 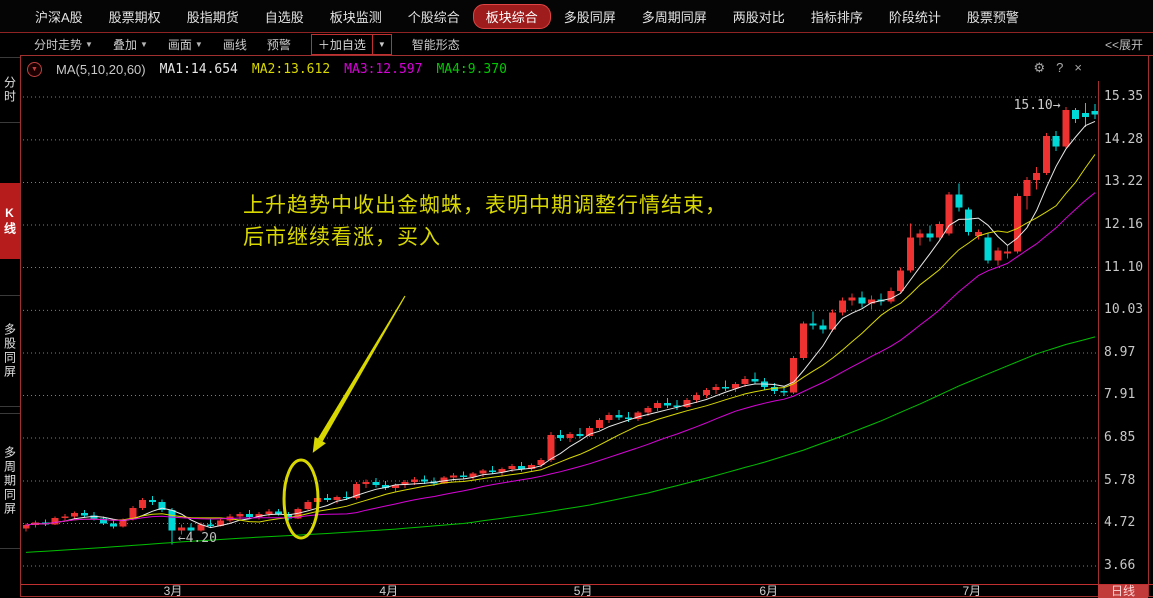 I want to click on period-daily-badge: 日线, so click(x=1123, y=591).